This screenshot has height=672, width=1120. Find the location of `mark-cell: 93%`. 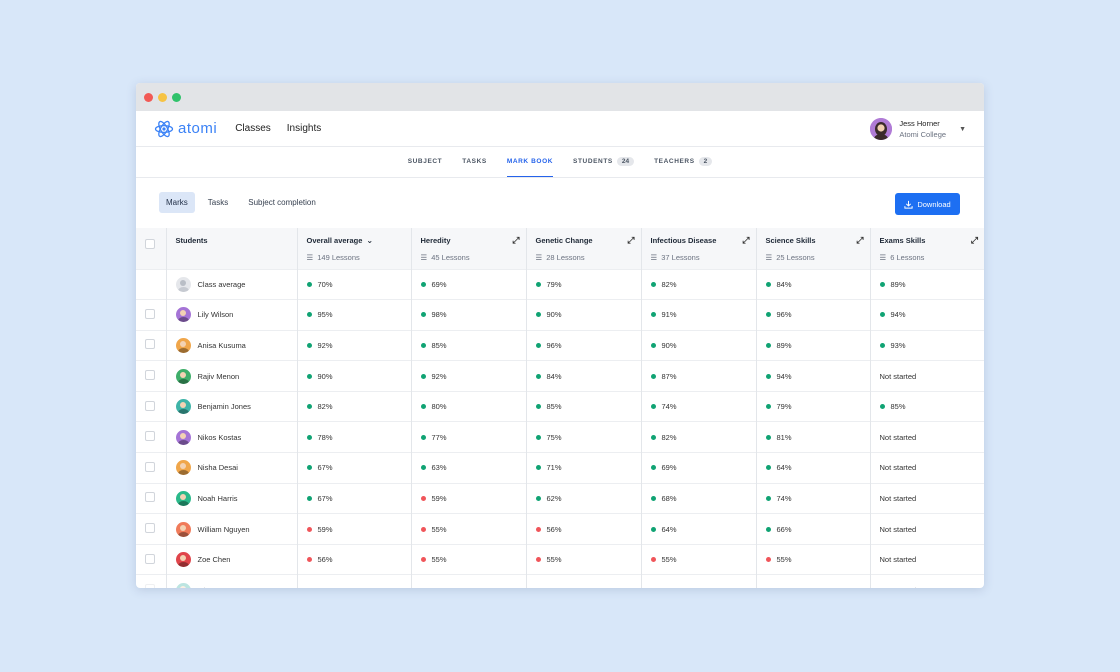

mark-cell: 93% is located at coordinates (927, 345).